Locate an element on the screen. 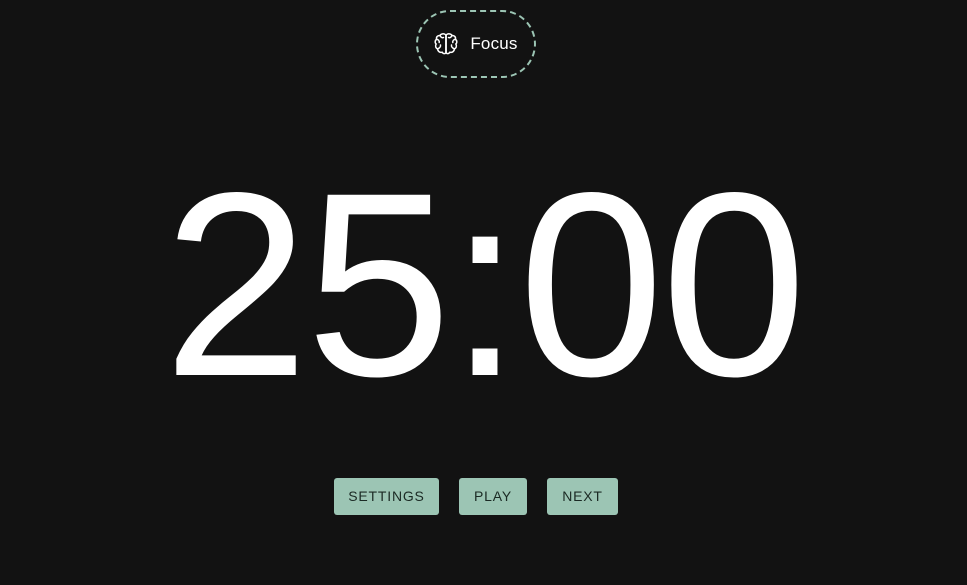  brain-icon is located at coordinates (446, 44).